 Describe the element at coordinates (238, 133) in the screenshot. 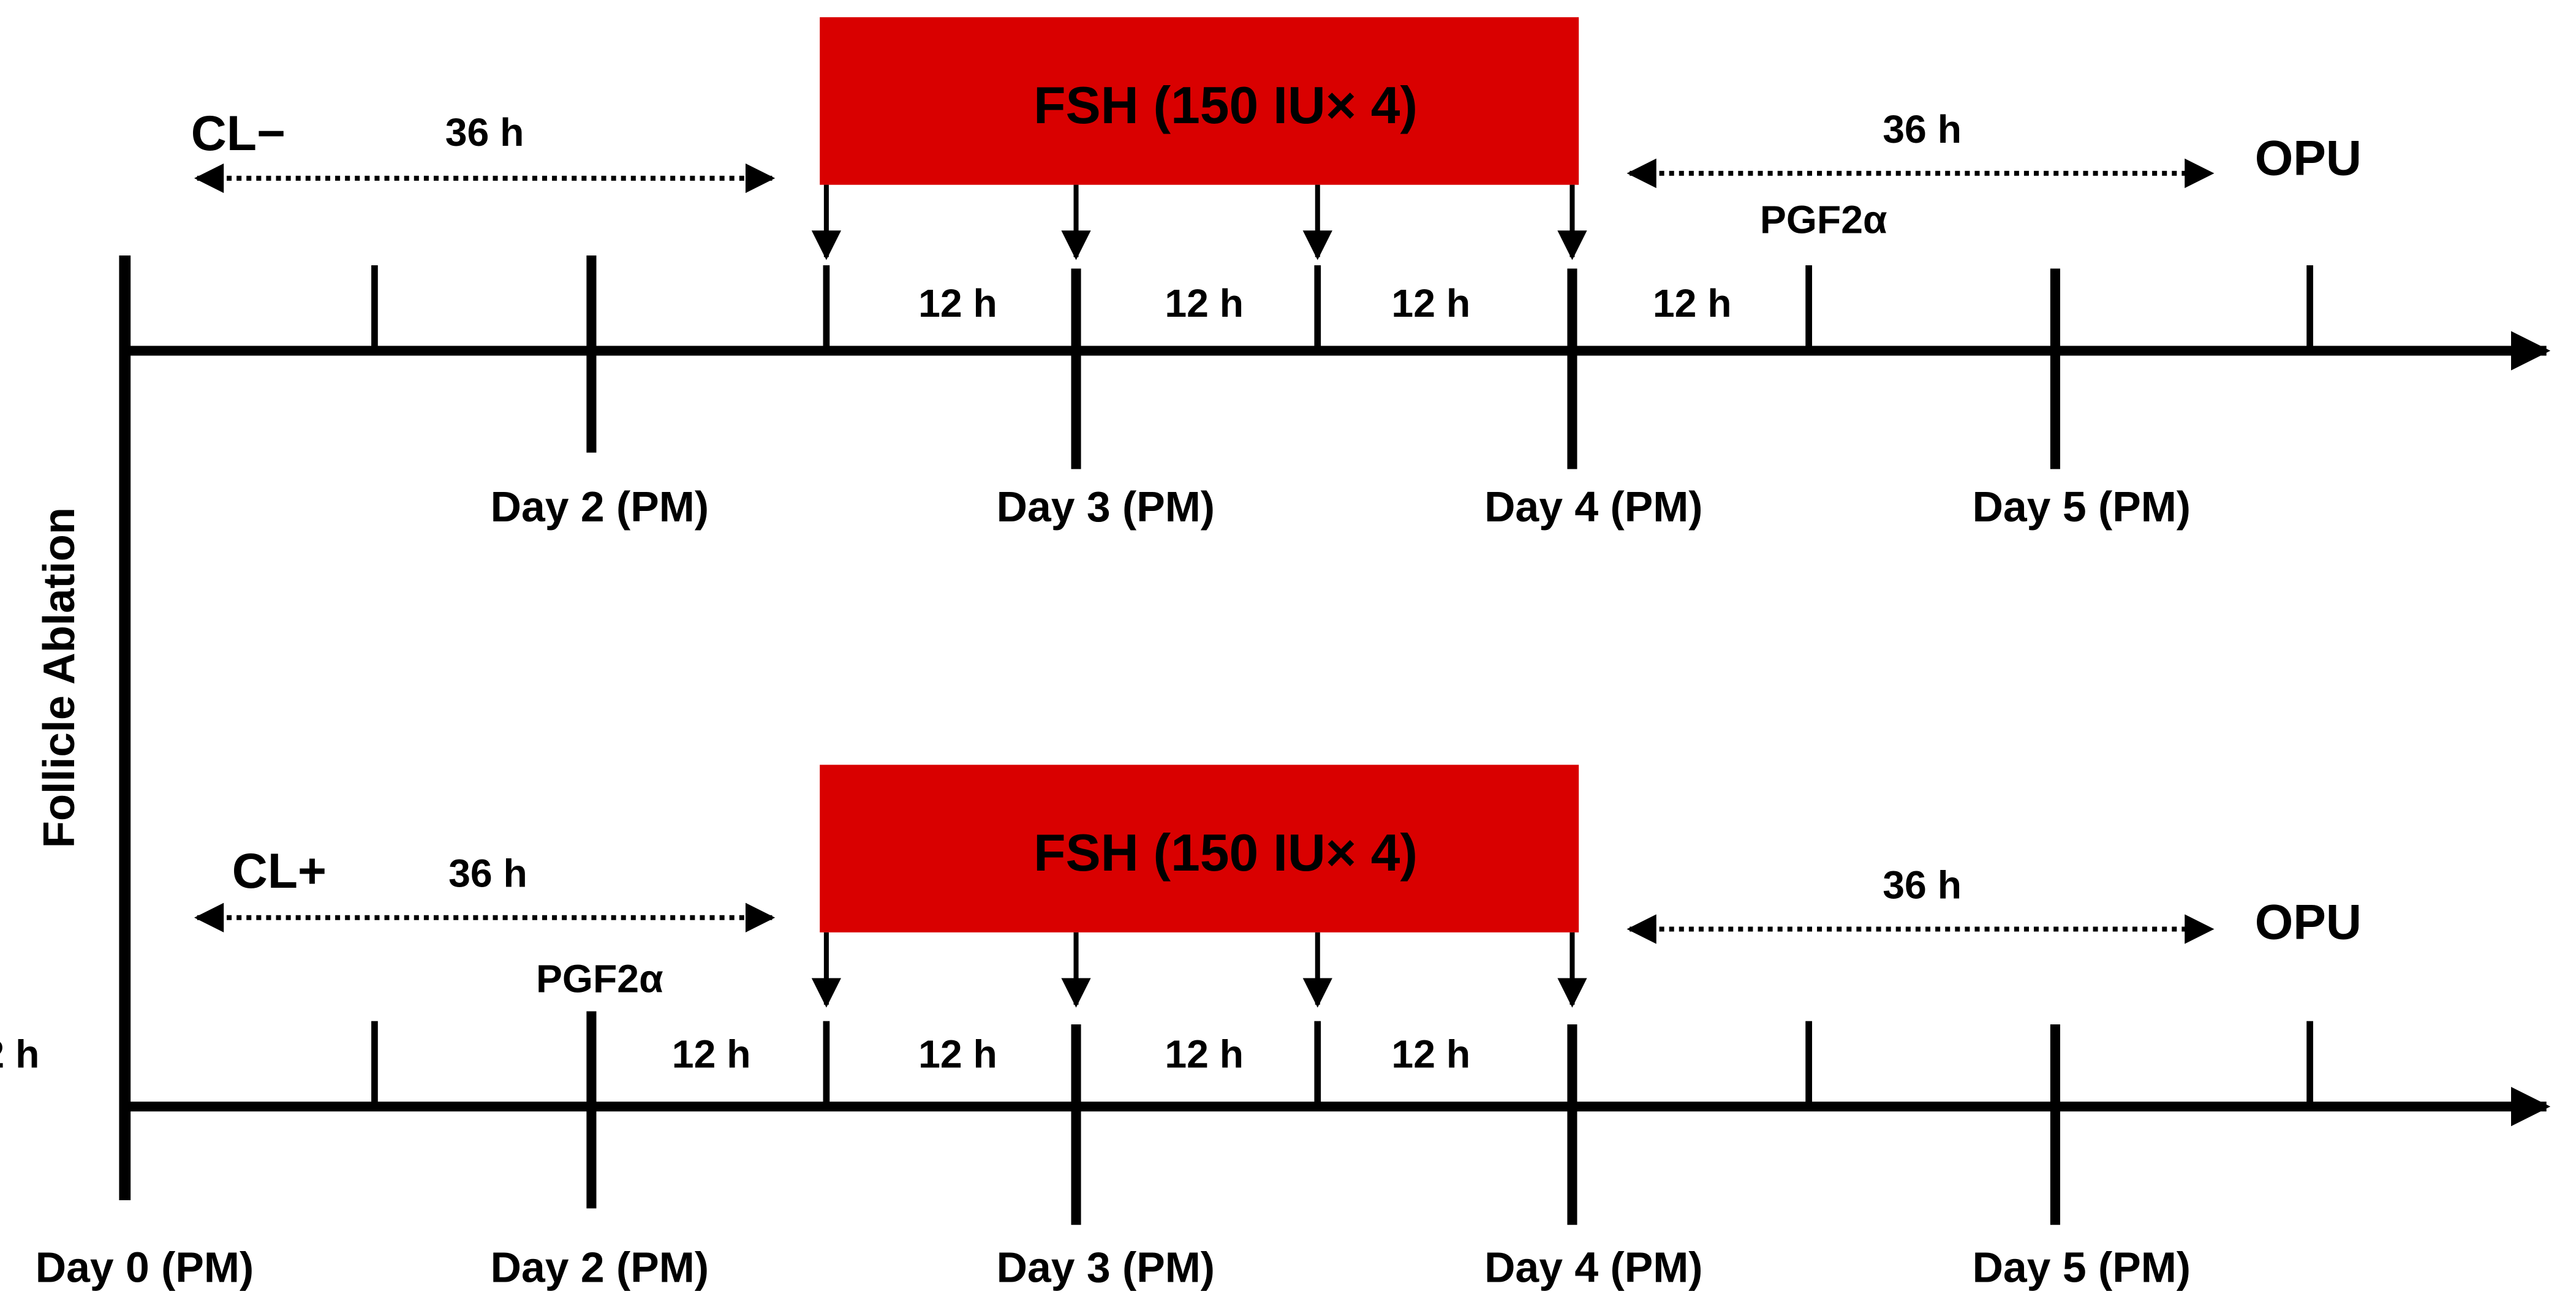

I see `group-label: CL−` at that location.